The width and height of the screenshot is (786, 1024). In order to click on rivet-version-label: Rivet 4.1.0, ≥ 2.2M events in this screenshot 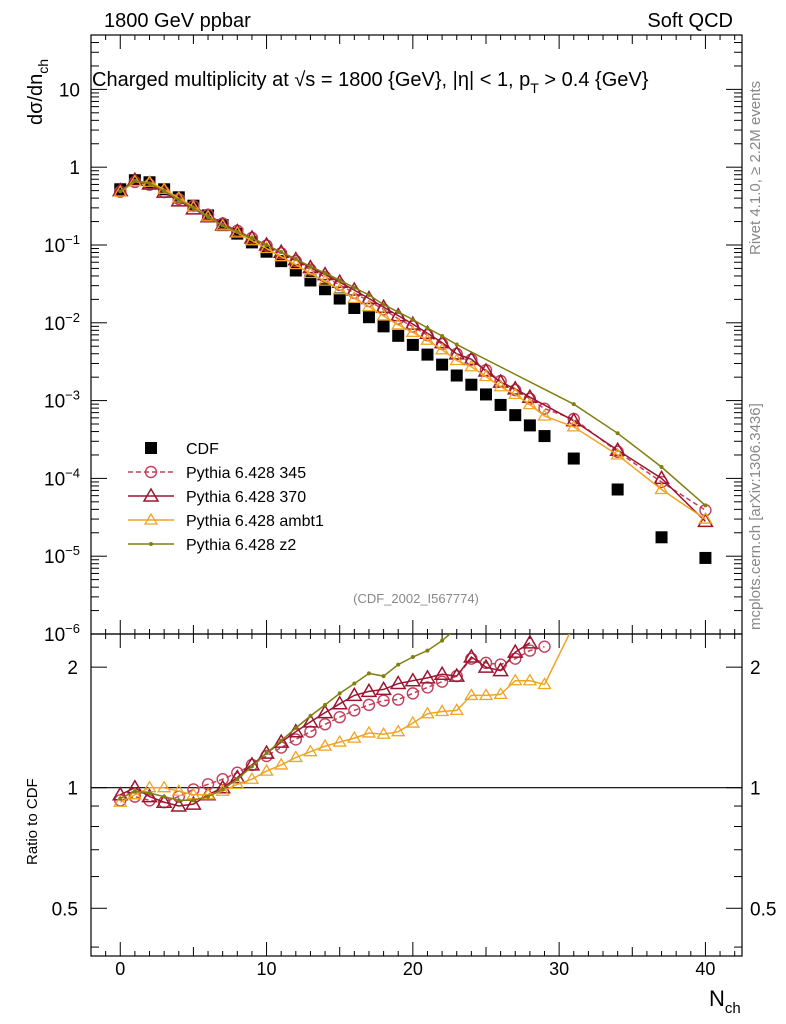, I will do `click(755, 168)`.